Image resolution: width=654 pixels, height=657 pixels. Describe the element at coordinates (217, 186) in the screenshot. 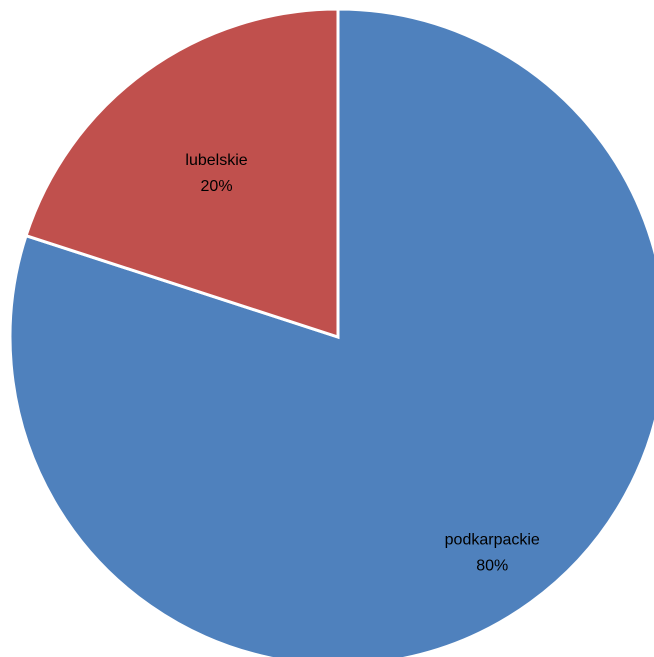

I see `slice-label-value: 20%` at that location.